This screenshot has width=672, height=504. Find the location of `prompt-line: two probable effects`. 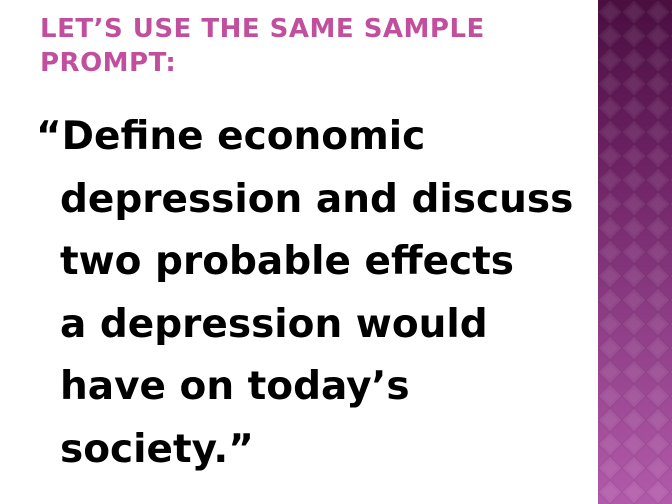

prompt-line: two probable effects is located at coordinates (287, 261).